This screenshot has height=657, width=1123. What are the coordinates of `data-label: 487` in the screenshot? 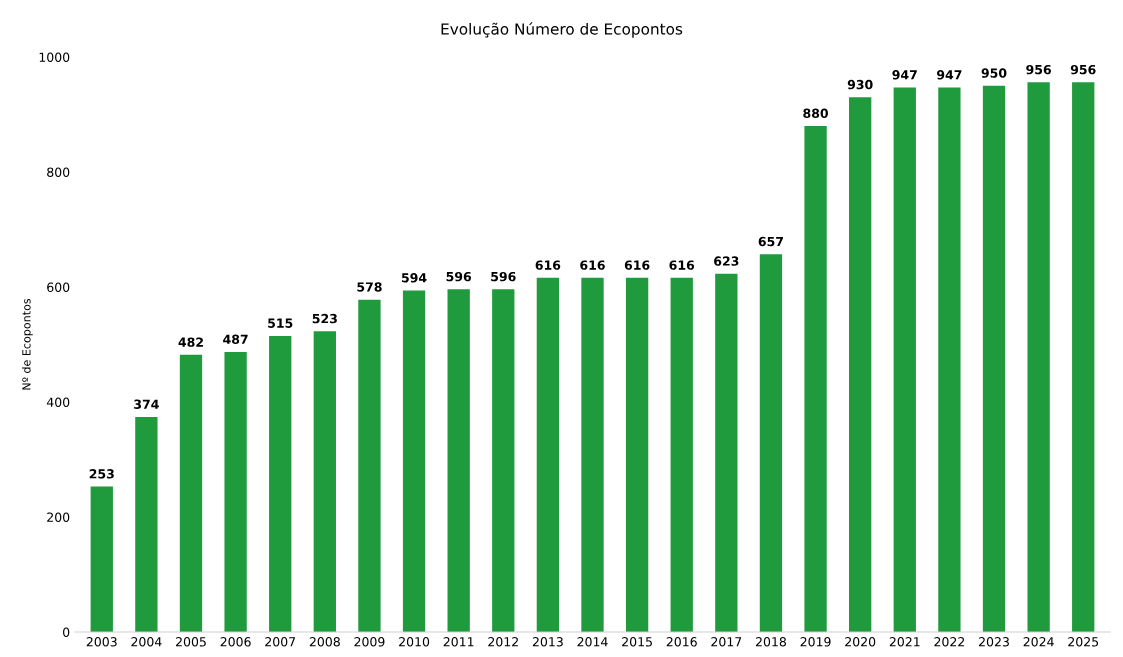 It's located at (235, 339).